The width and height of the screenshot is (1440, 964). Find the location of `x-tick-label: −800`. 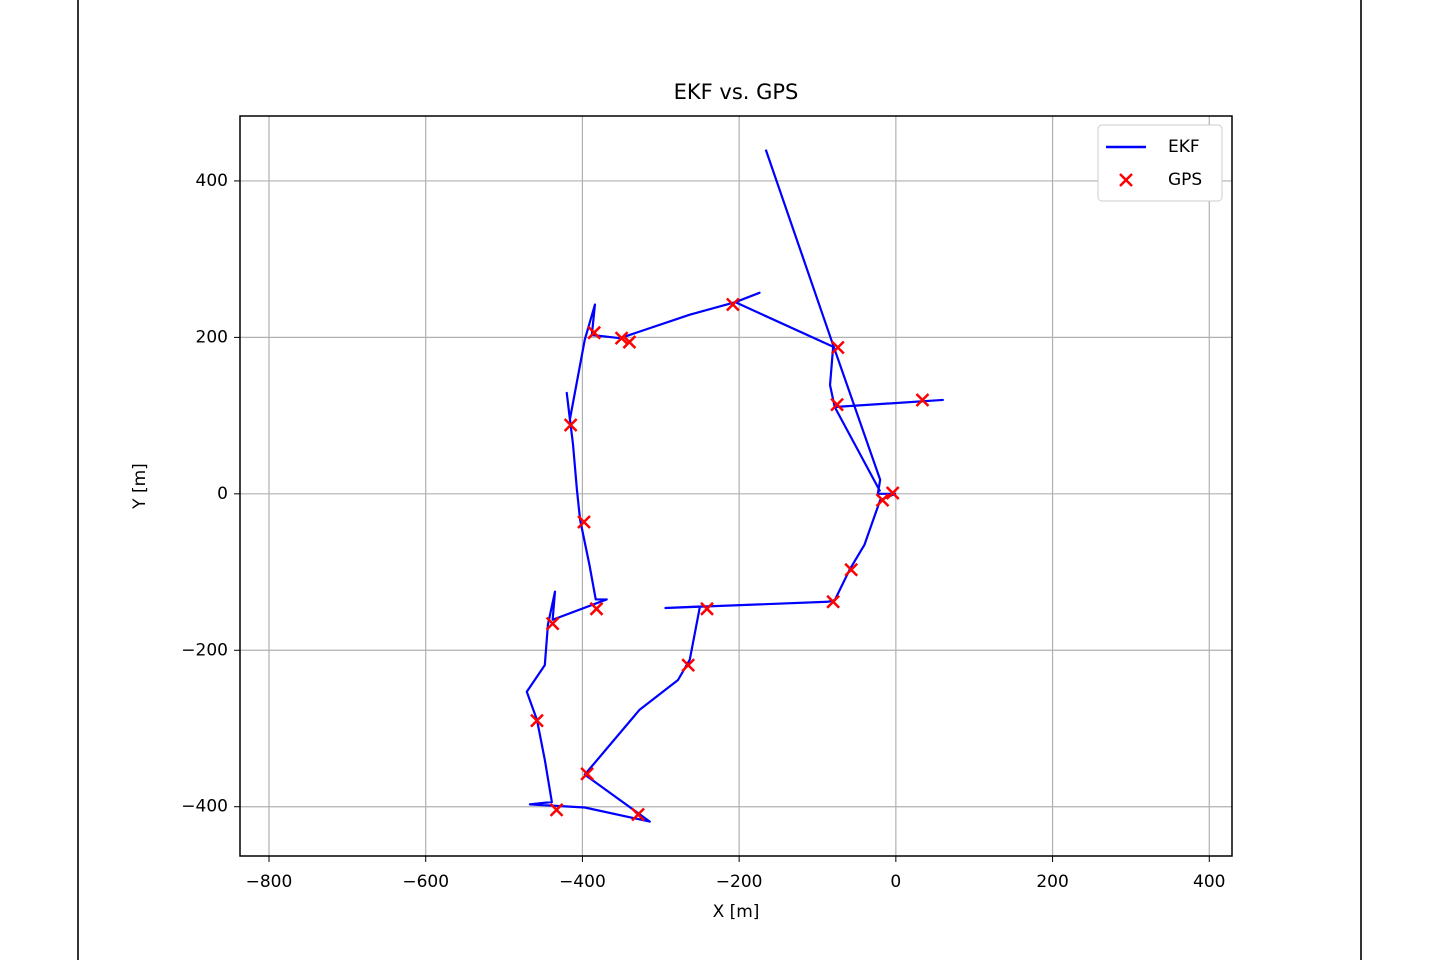

x-tick-label: −800 is located at coordinates (269, 882).